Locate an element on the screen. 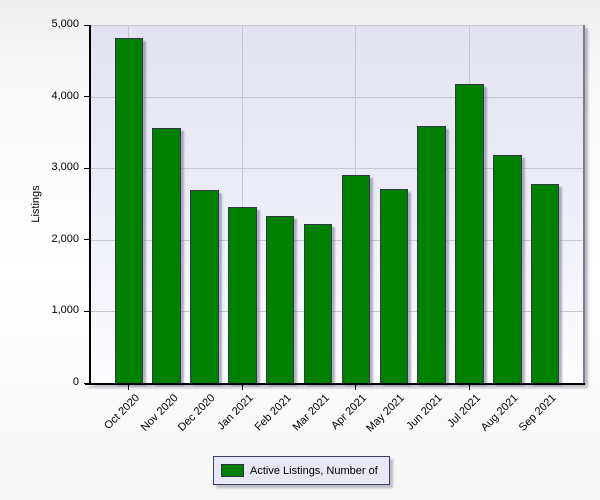 This screenshot has height=500, width=600. y-tick-label: 4,000 is located at coordinates (65, 95).